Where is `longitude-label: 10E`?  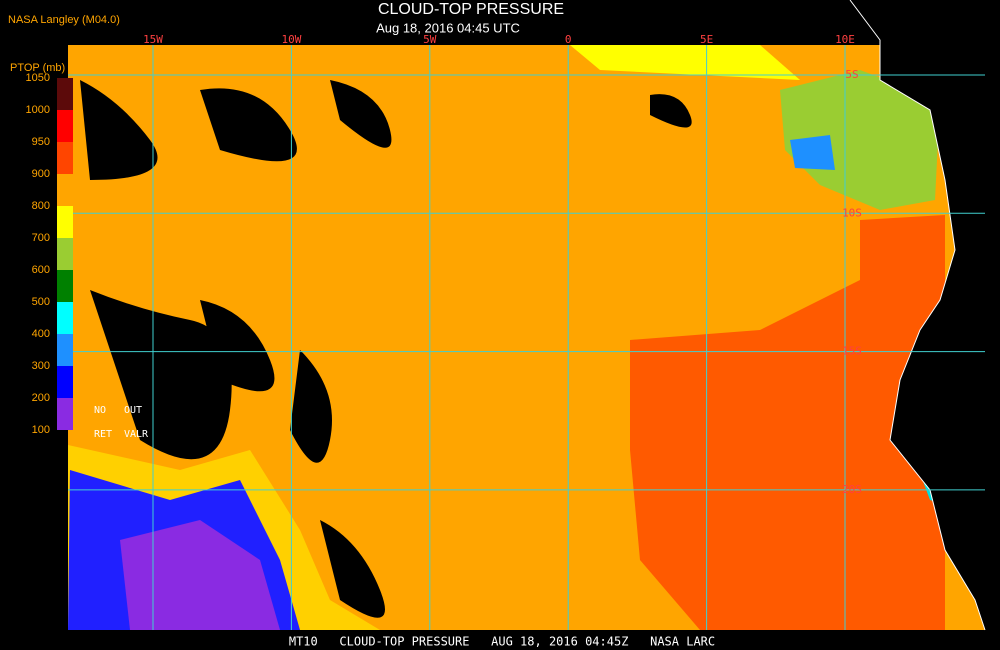
longitude-label: 10E is located at coordinates (845, 39).